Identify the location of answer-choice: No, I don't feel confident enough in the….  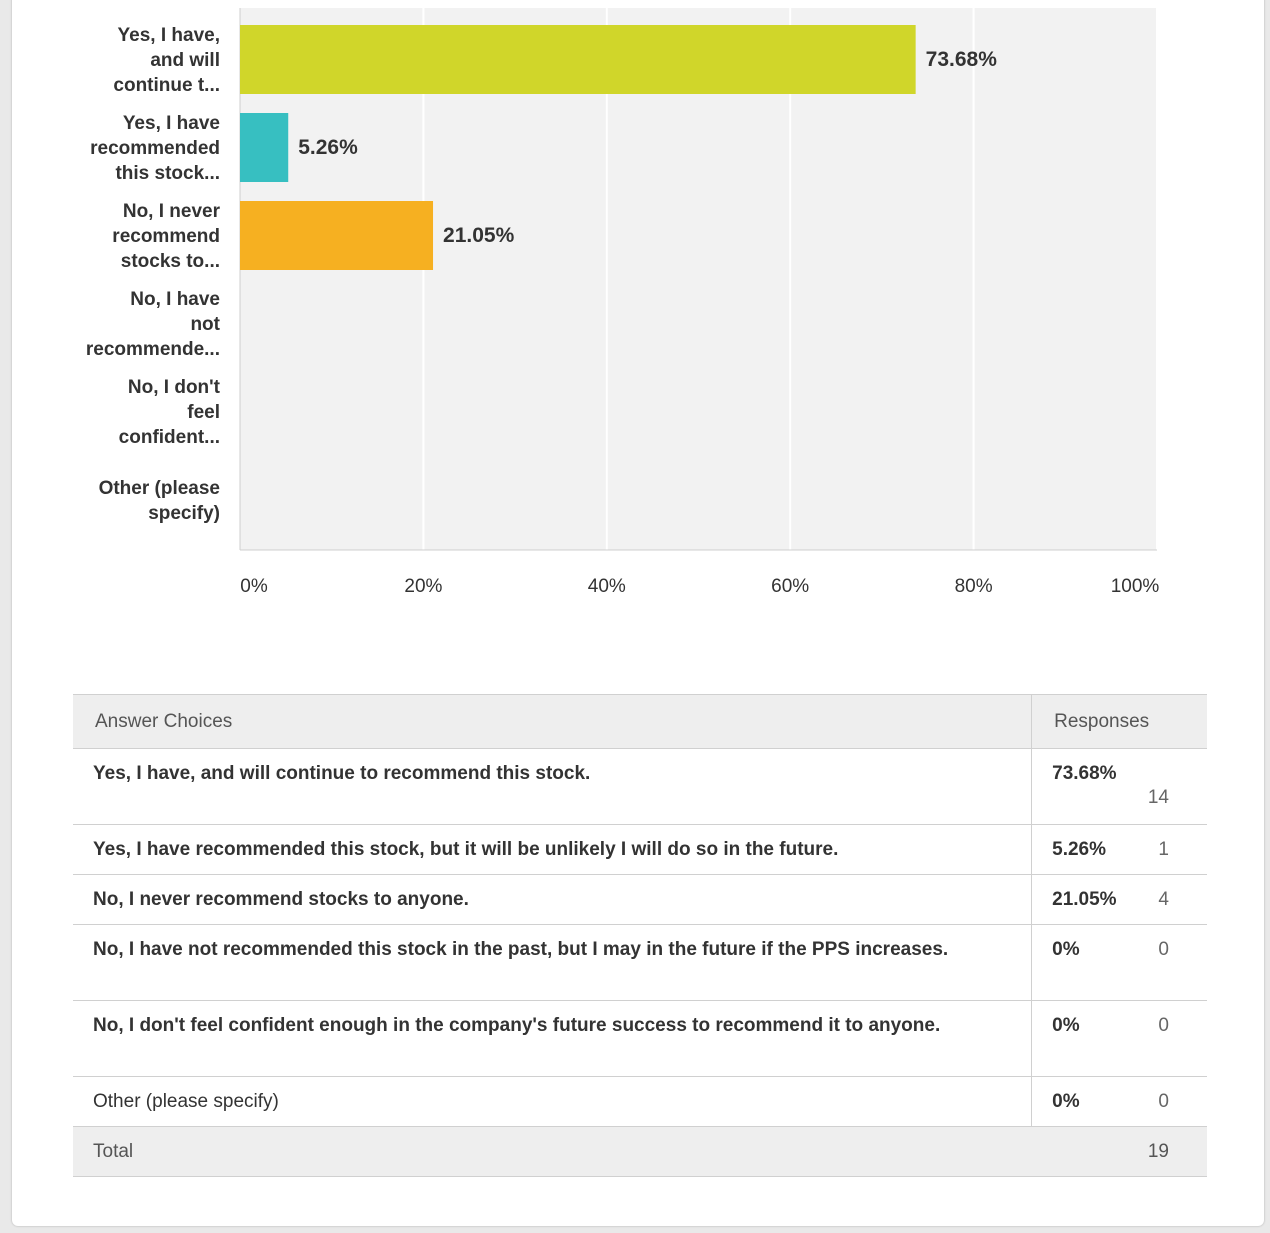
(552, 1038).